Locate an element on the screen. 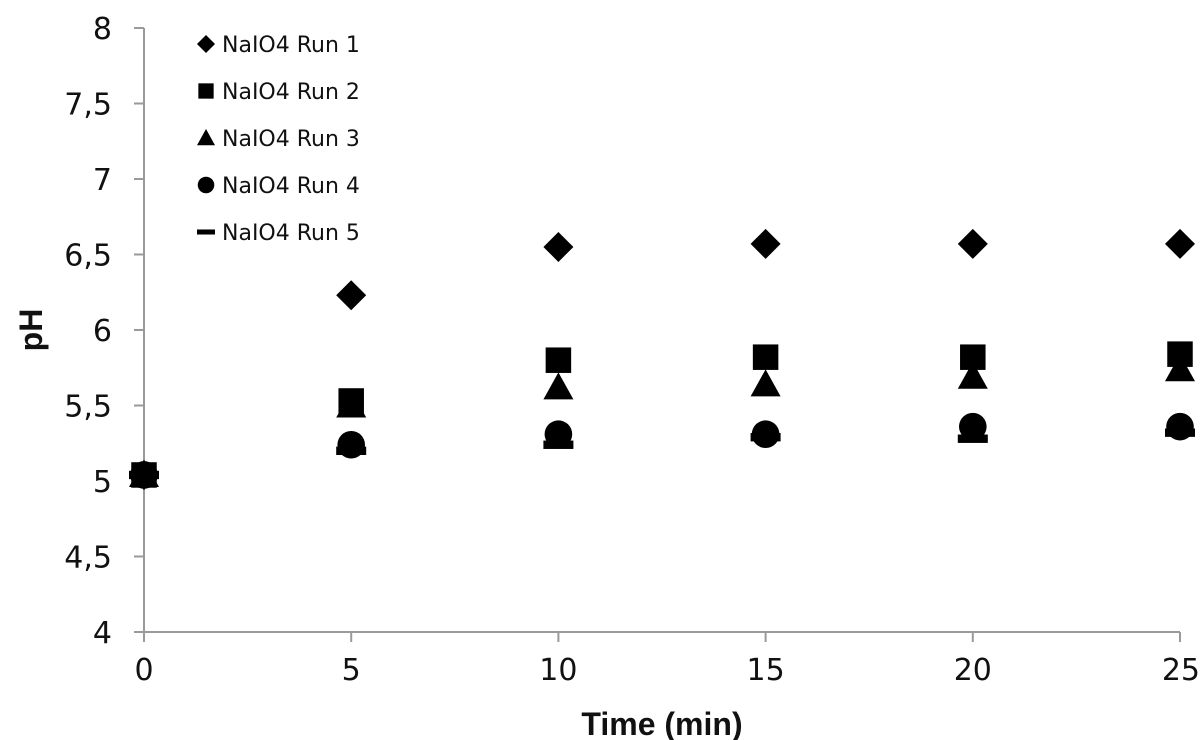  x-tick-label: 5 is located at coordinates (351, 670).